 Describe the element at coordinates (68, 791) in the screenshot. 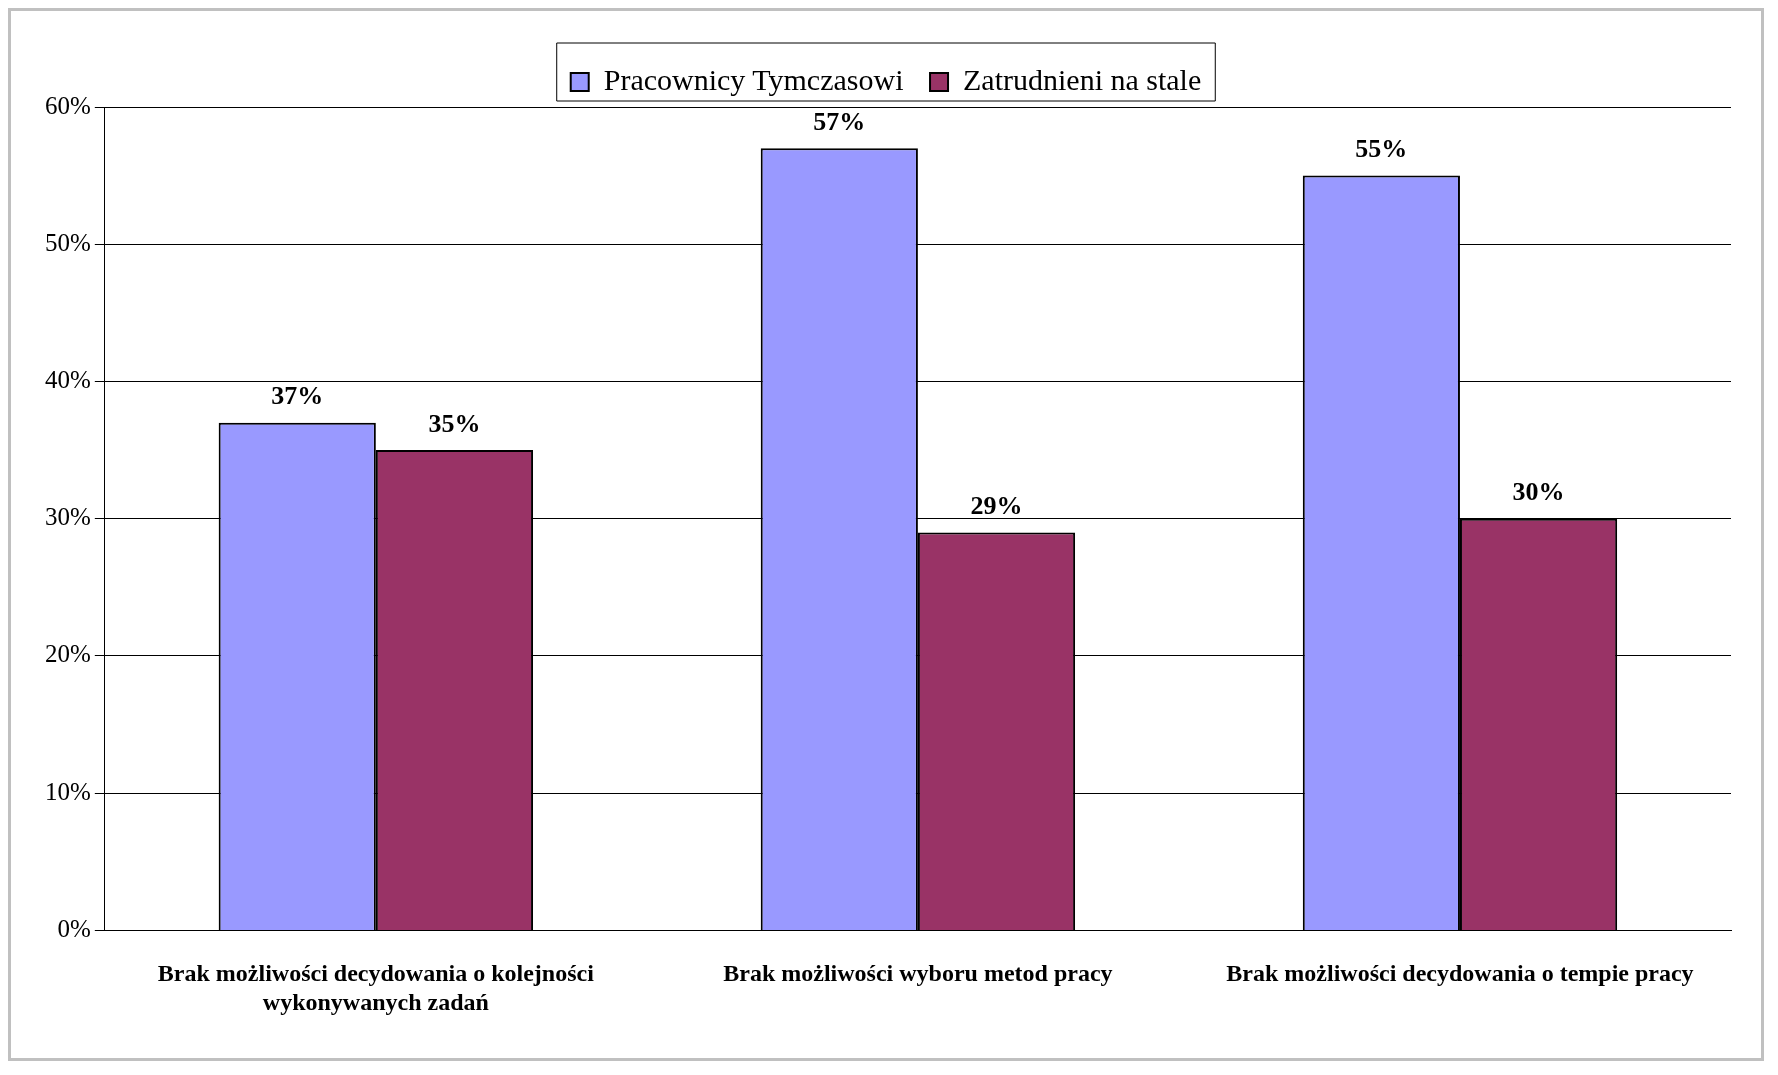

I see `y-tick-label: 10%` at that location.